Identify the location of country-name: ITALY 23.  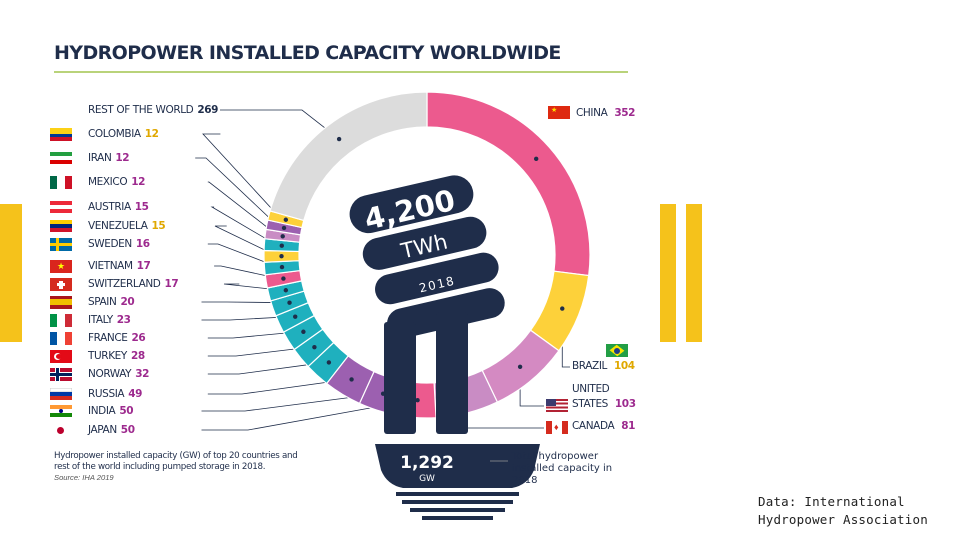
(109, 320).